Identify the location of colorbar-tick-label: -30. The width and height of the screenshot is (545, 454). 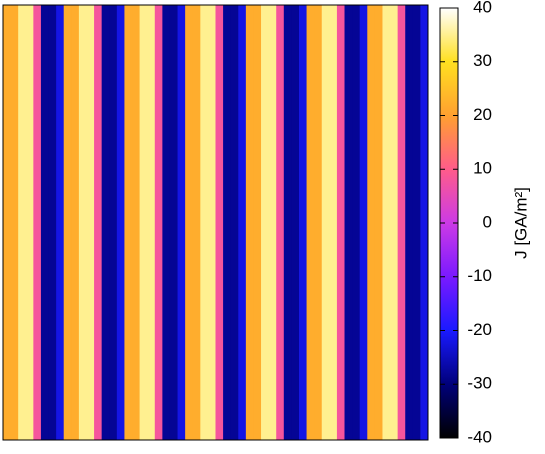
(479, 383).